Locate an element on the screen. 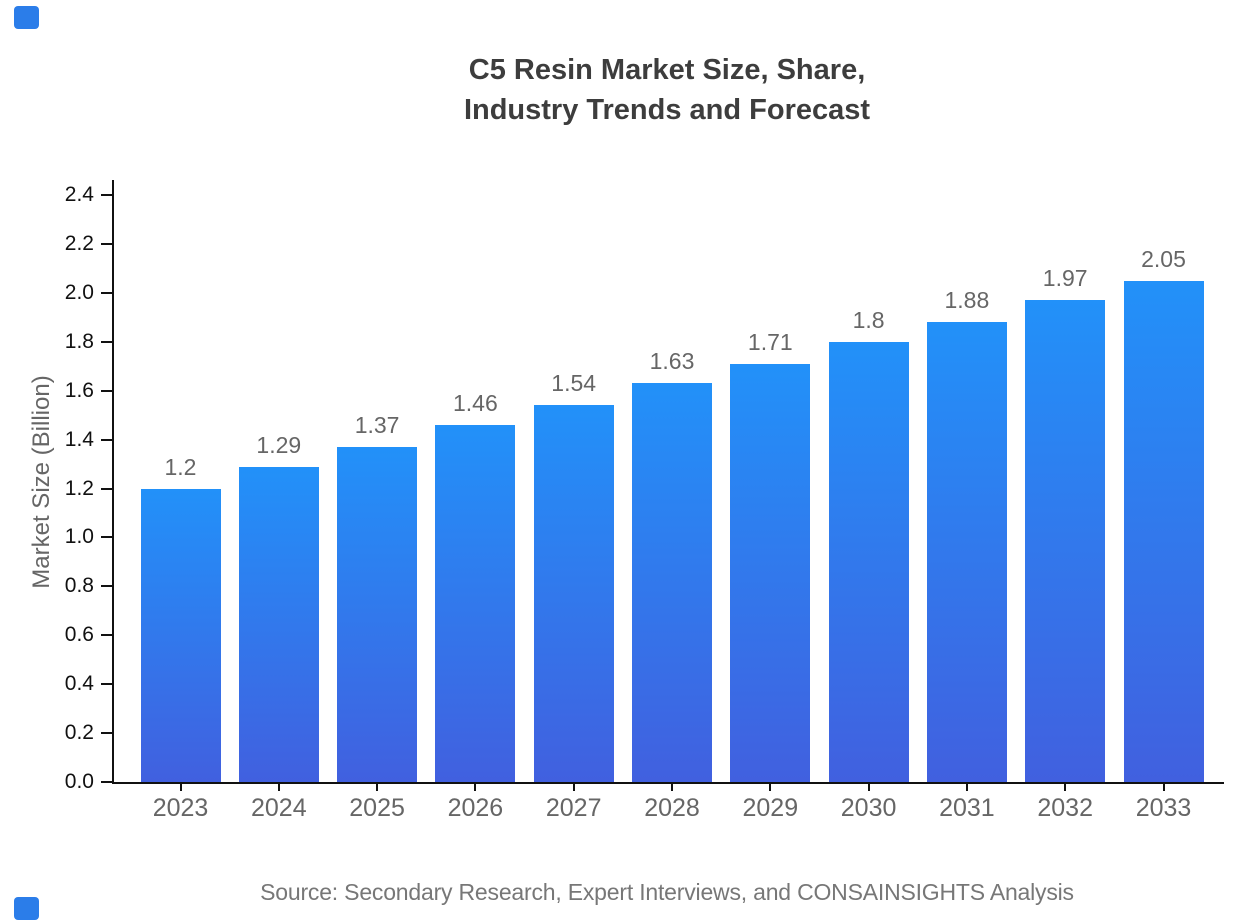 This screenshot has height=920, width=1260. bar-value-label: 1.88 is located at coordinates (967, 300).